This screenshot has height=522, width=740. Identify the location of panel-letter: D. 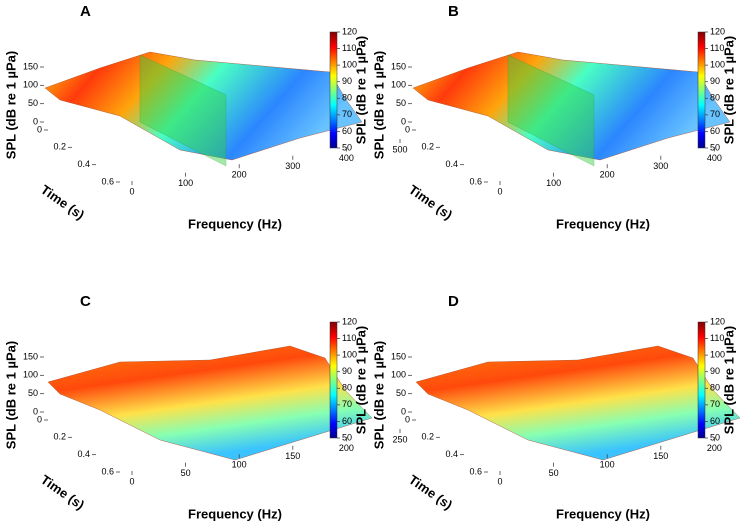
(453, 301).